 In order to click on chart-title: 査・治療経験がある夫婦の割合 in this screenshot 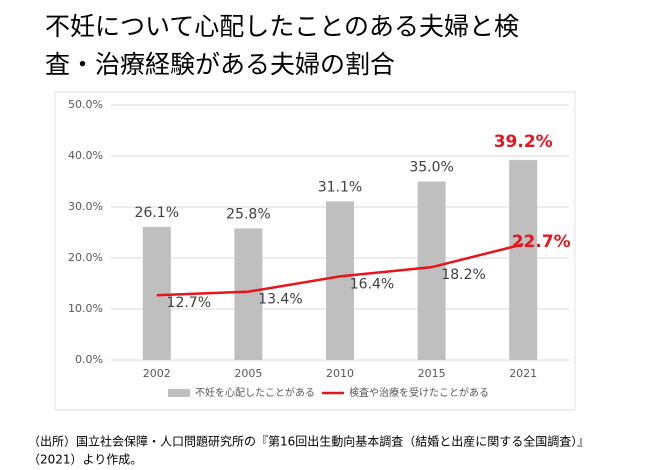, I will do `click(220, 64)`.